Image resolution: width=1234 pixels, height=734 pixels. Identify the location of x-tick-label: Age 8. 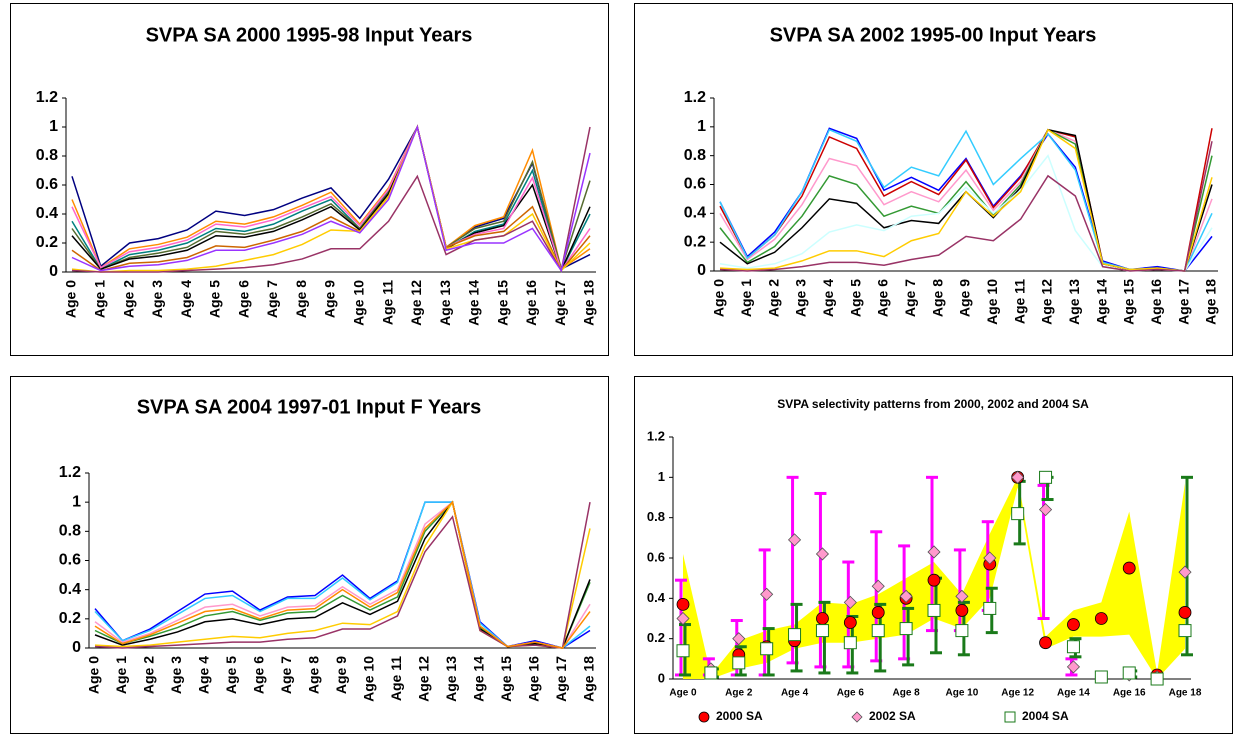
(314, 675).